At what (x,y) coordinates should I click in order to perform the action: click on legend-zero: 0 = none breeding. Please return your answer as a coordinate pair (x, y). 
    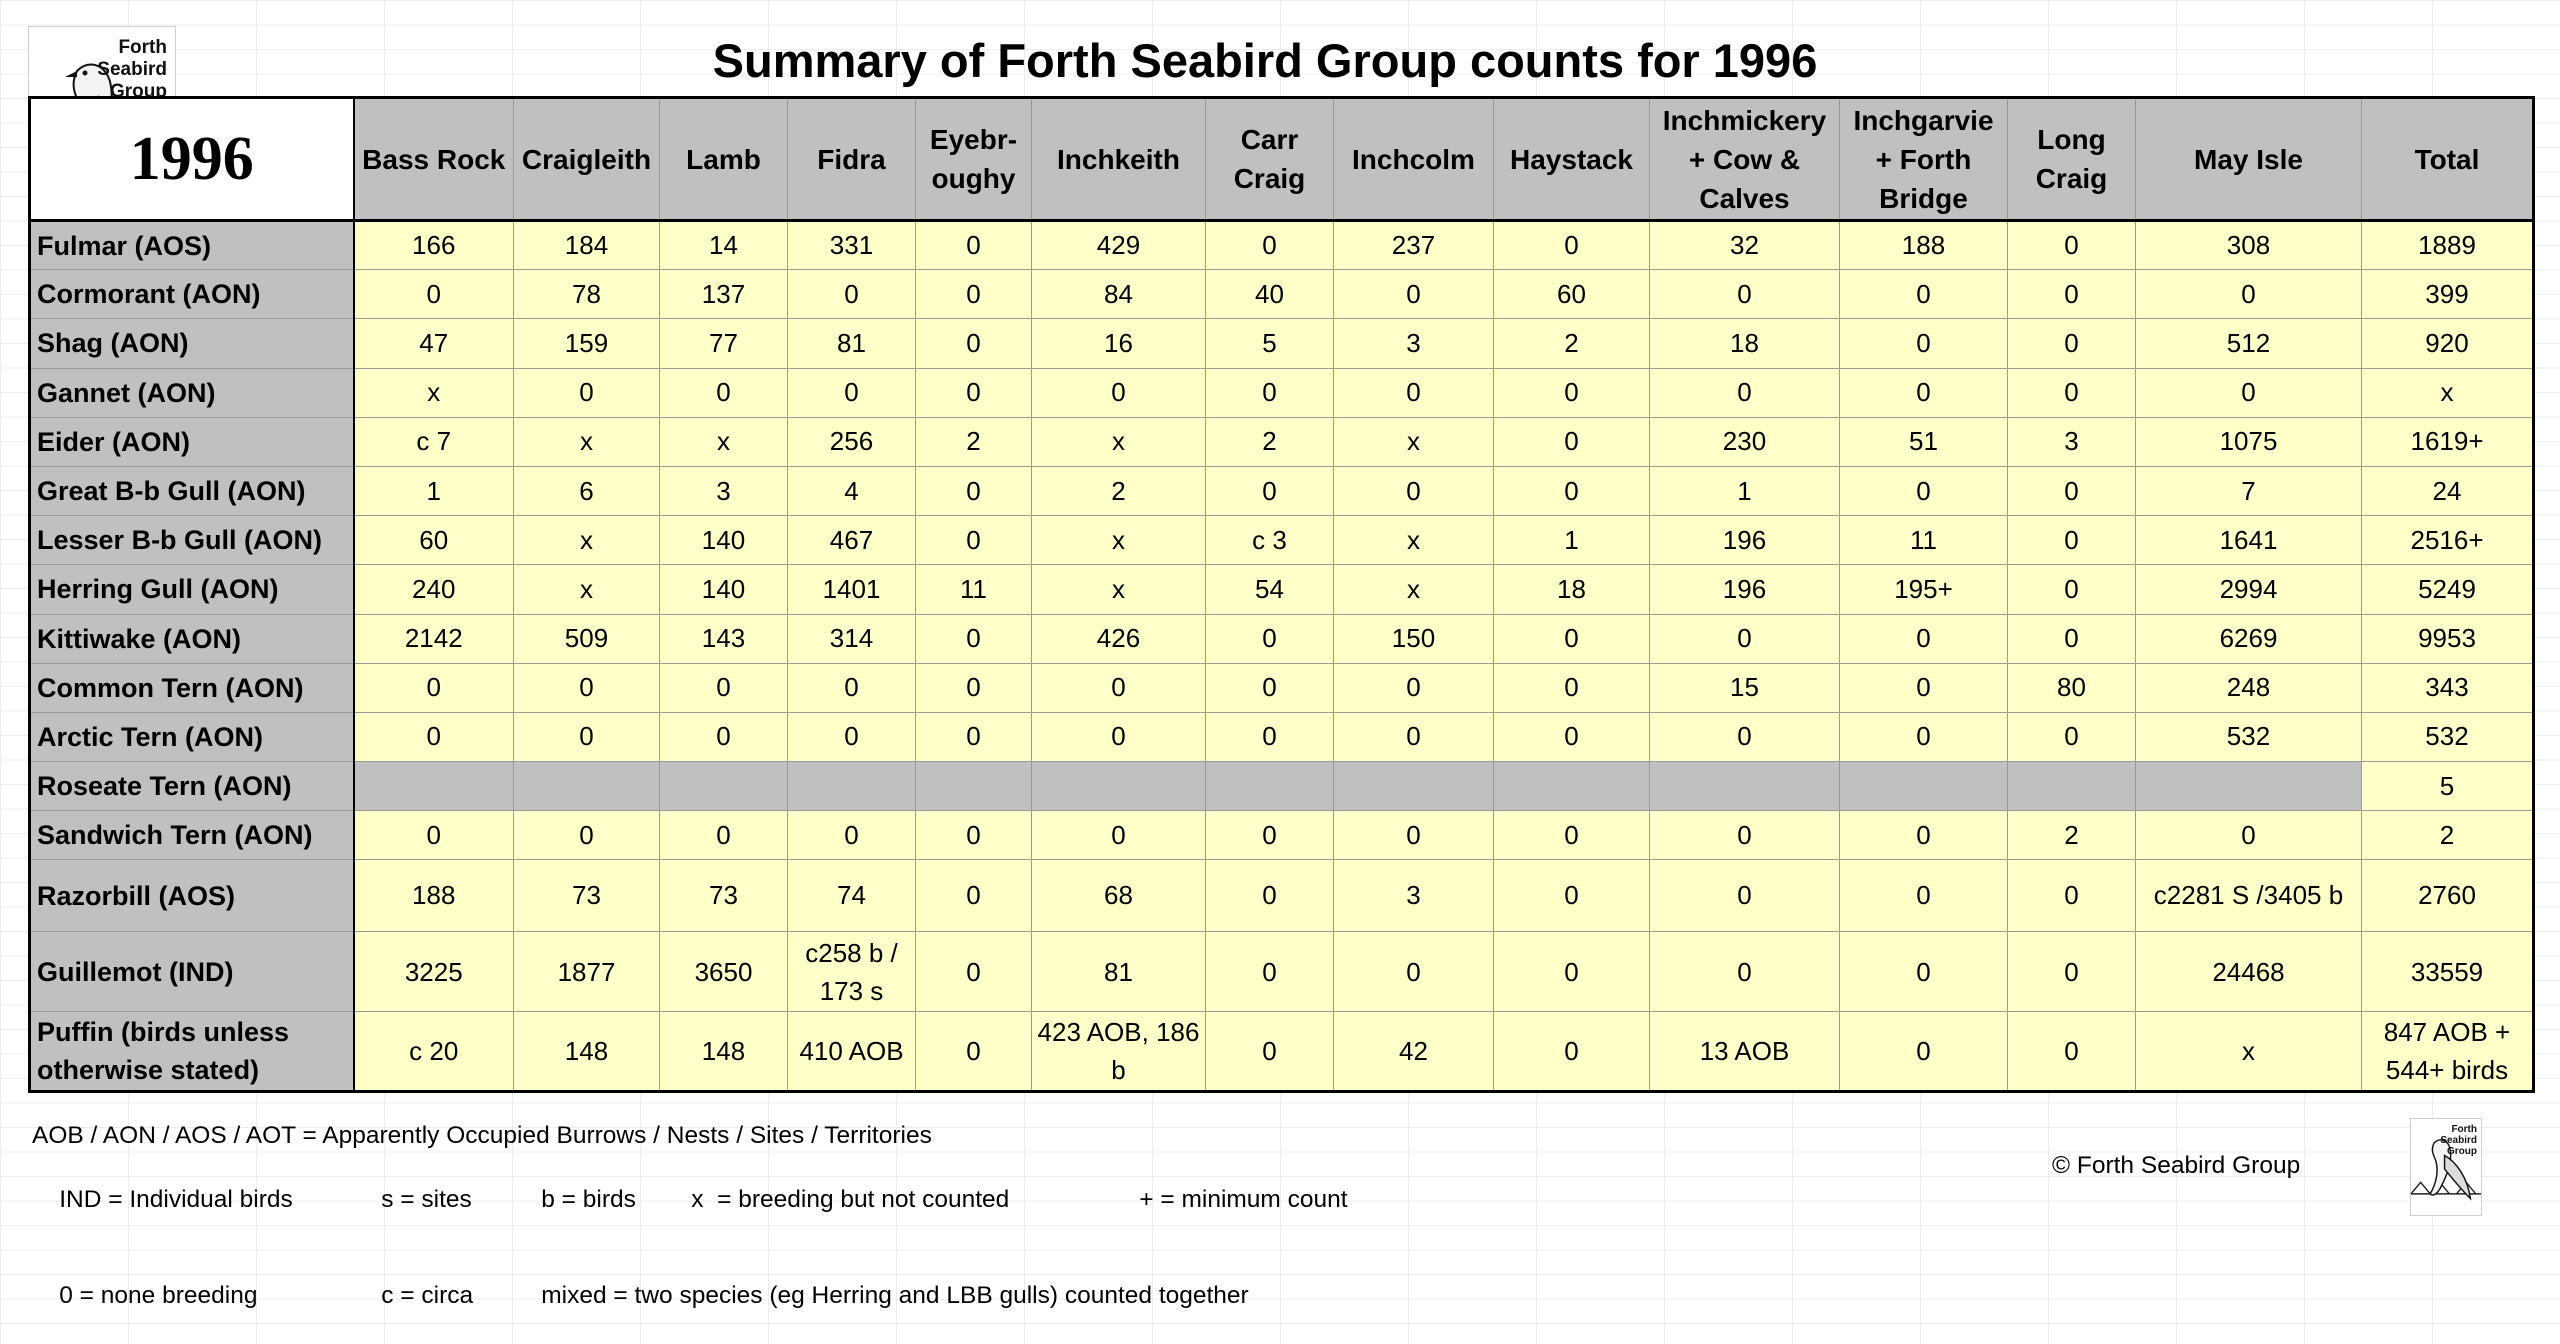
    Looking at the image, I should click on (158, 1295).